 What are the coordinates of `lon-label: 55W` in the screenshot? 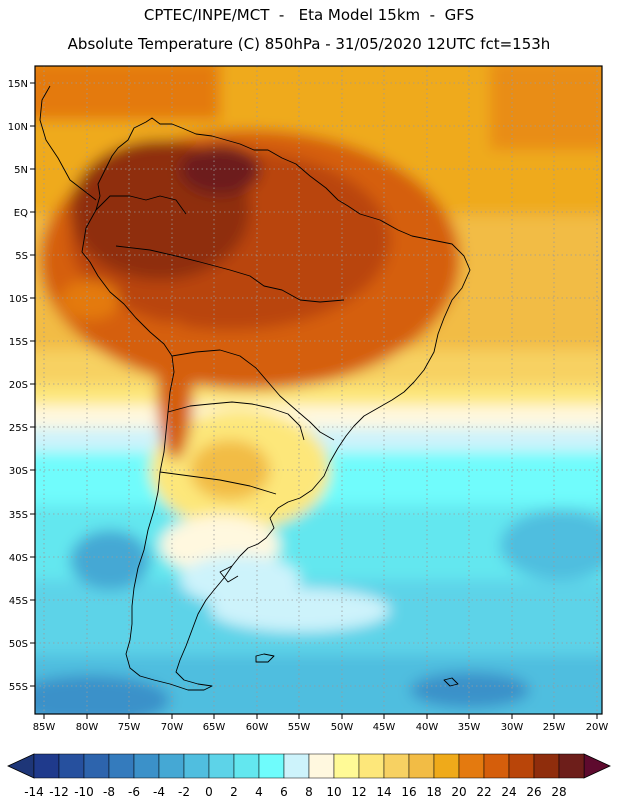 It's located at (299, 727).